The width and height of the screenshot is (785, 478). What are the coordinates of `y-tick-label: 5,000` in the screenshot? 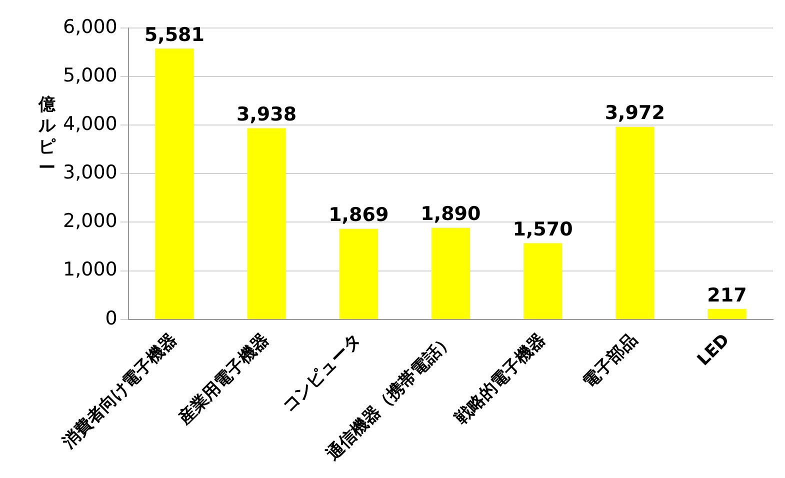 It's located at (90, 75).